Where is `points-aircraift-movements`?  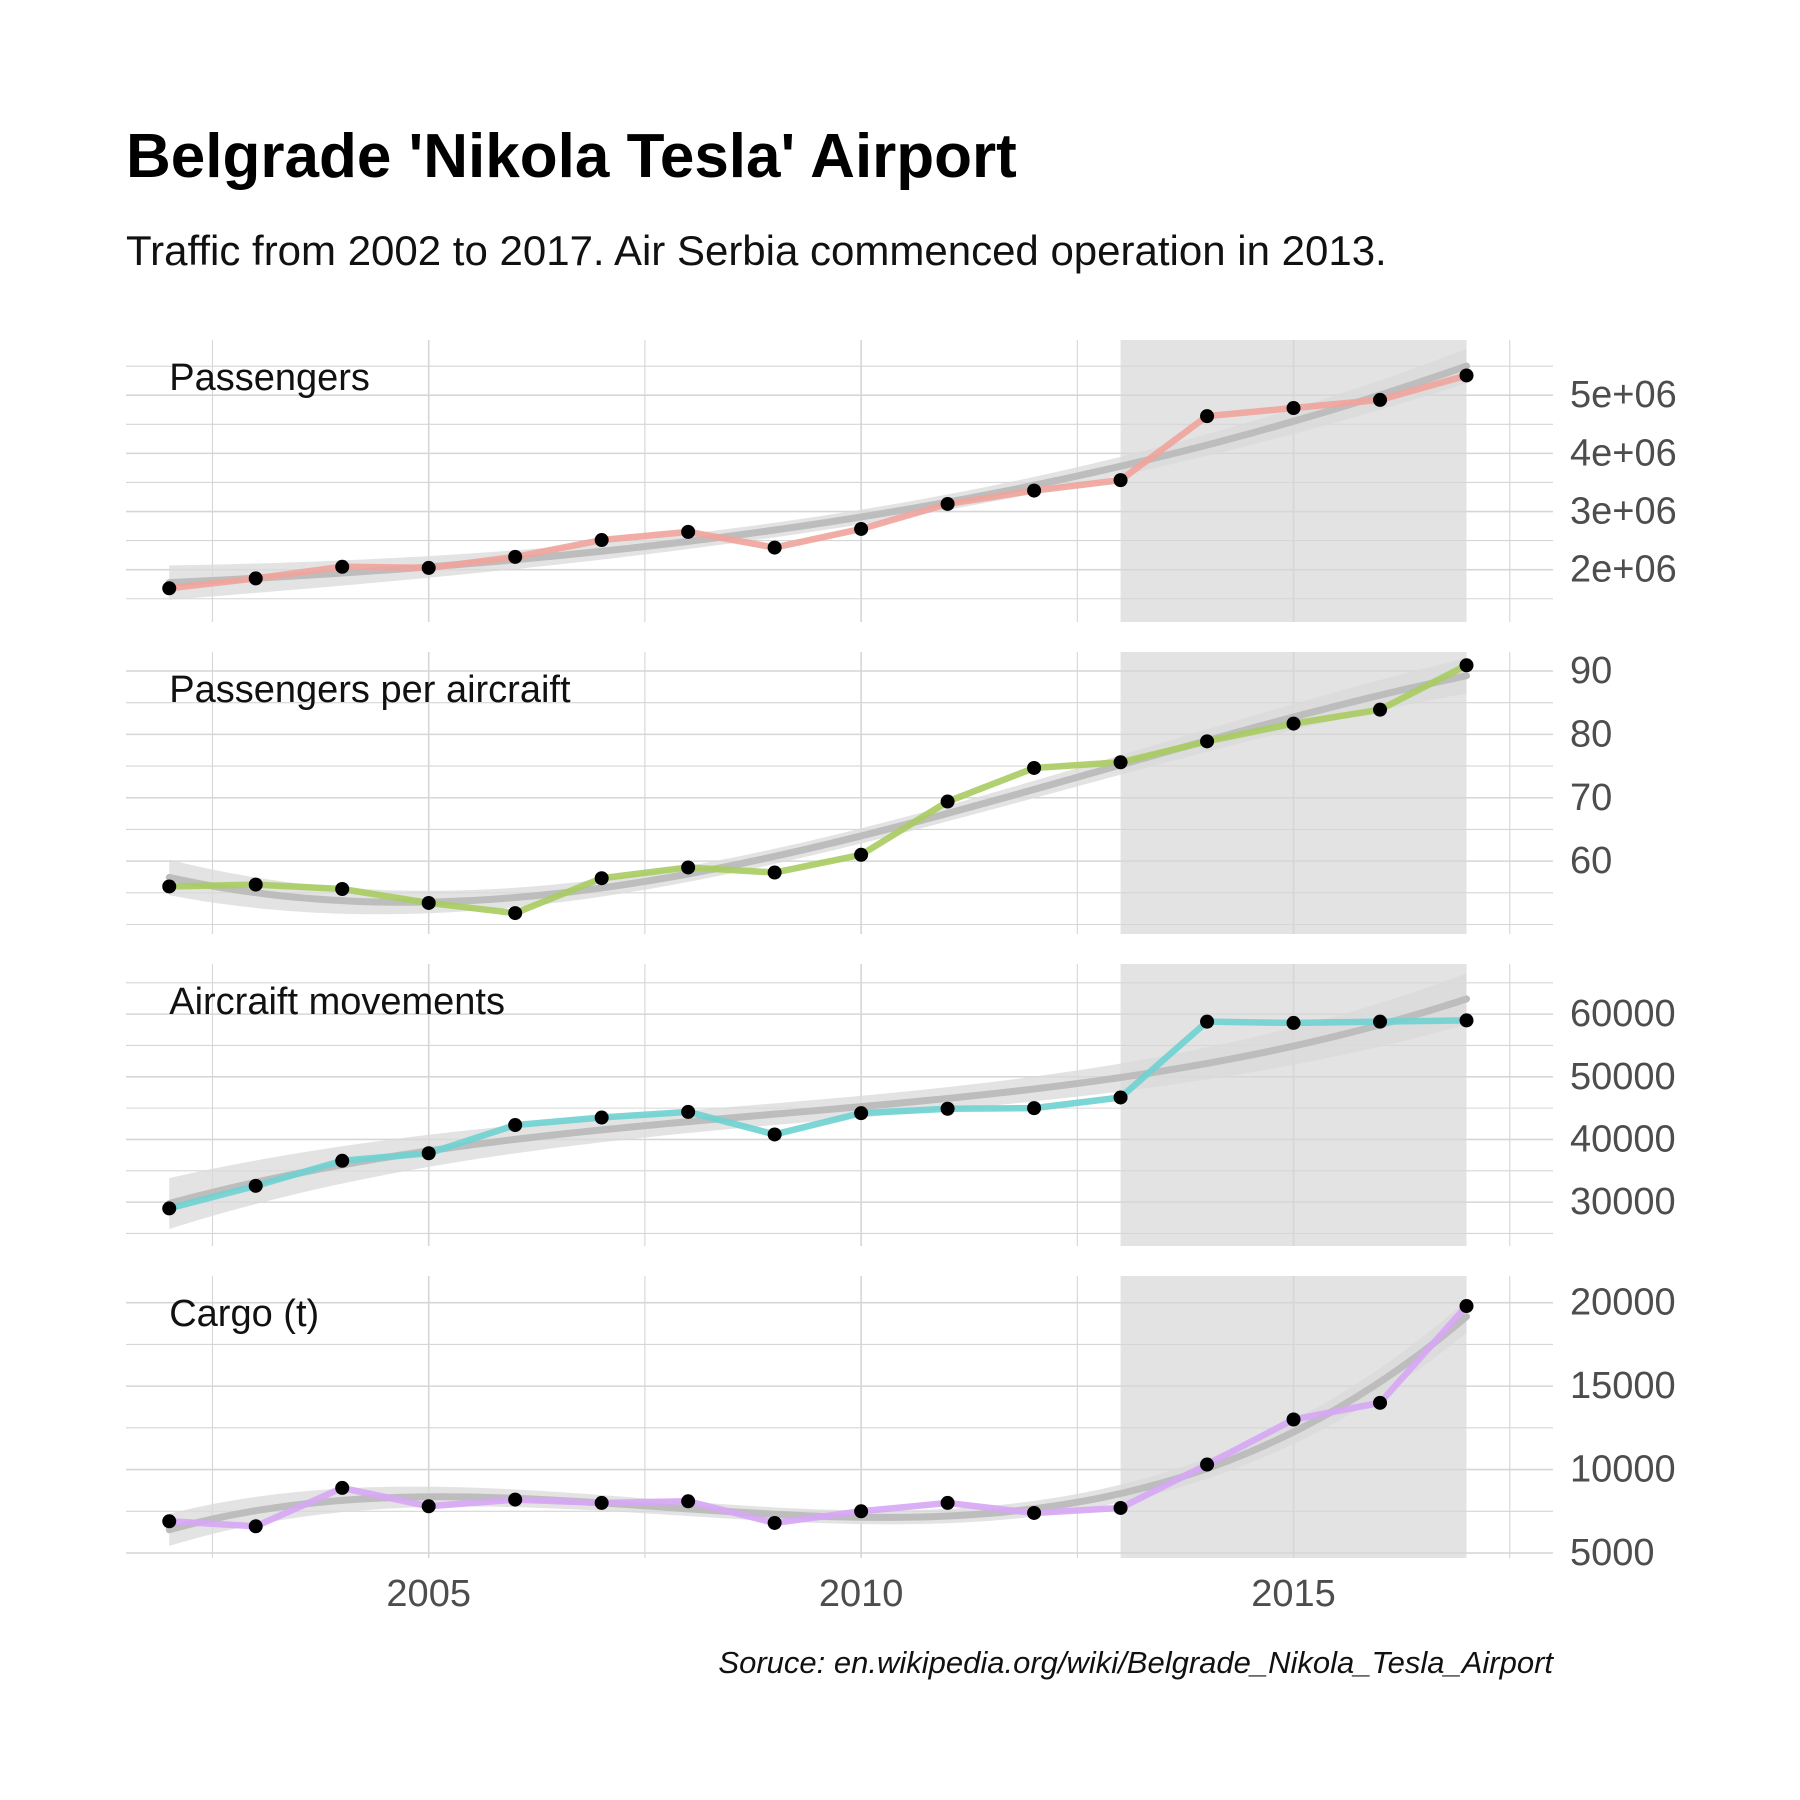 points-aircraift-movements is located at coordinates (818, 1114).